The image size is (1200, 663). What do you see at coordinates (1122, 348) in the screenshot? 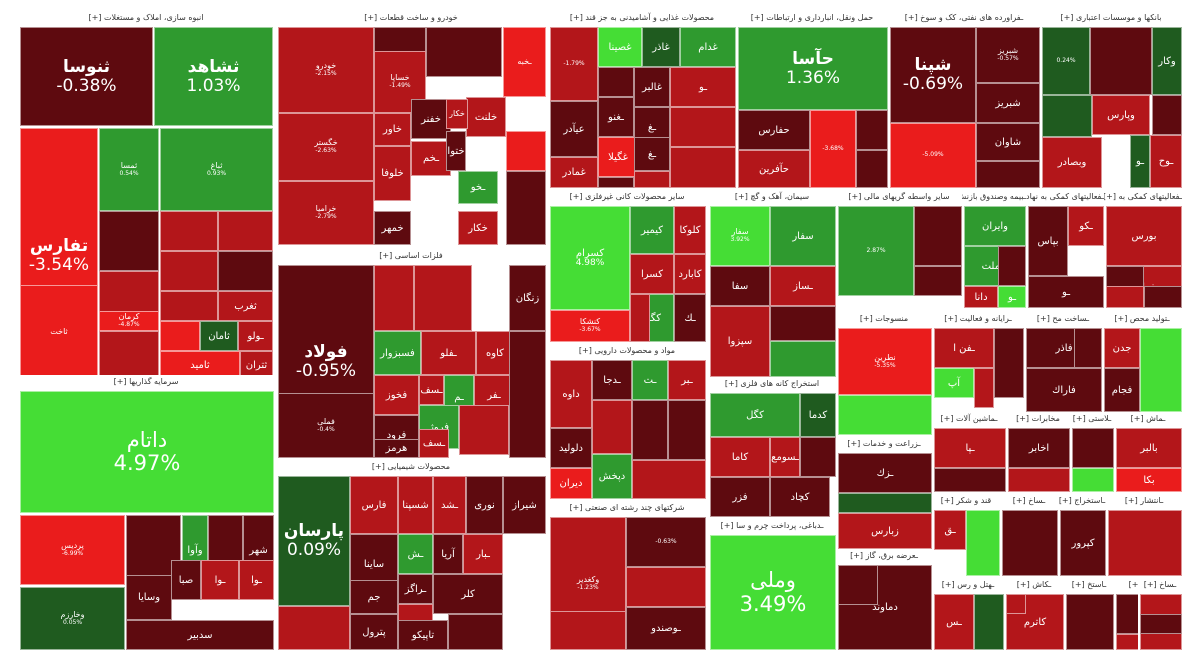
I see `stock-tile: جدن` at bounding box center [1122, 348].